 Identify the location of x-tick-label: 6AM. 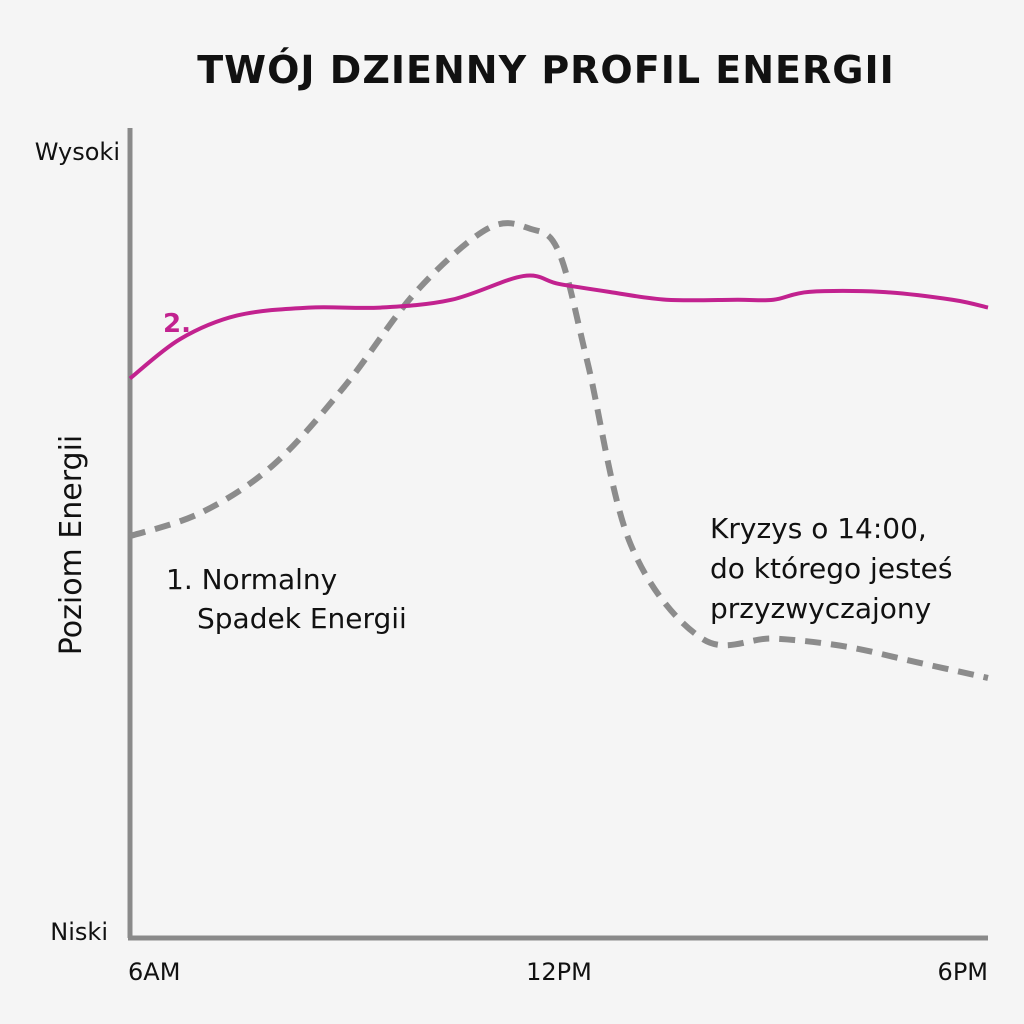
(154, 972).